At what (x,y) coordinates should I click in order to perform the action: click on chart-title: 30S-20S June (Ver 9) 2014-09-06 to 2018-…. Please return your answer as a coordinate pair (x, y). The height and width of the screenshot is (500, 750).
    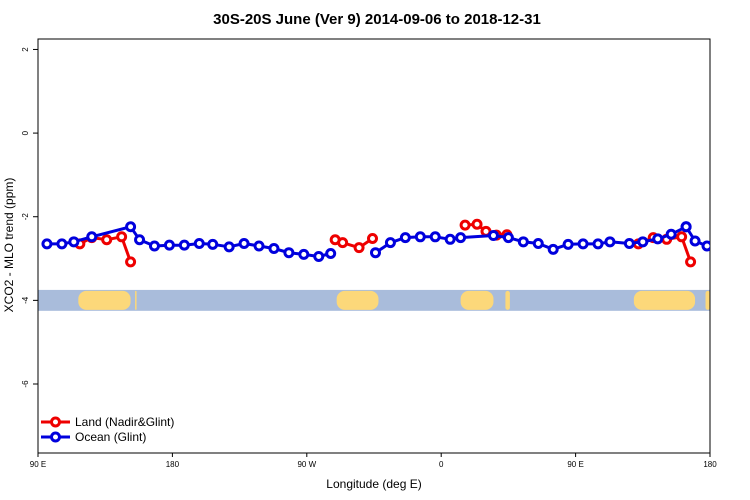
    Looking at the image, I should click on (377, 19).